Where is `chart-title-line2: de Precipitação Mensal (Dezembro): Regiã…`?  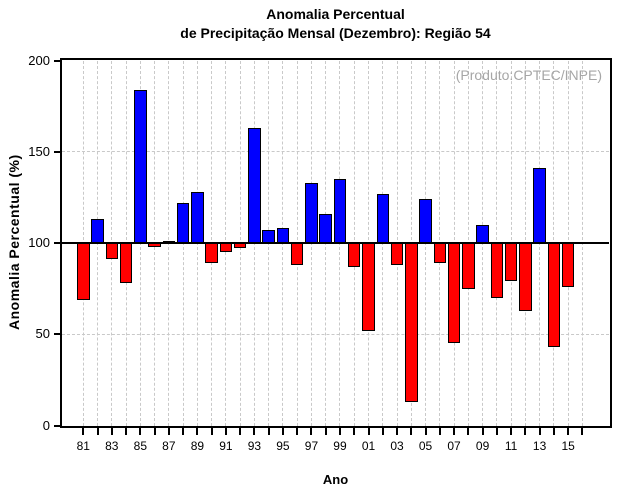
chart-title-line2: de Precipitação Mensal (Dezembro): Regiã… is located at coordinates (335, 33).